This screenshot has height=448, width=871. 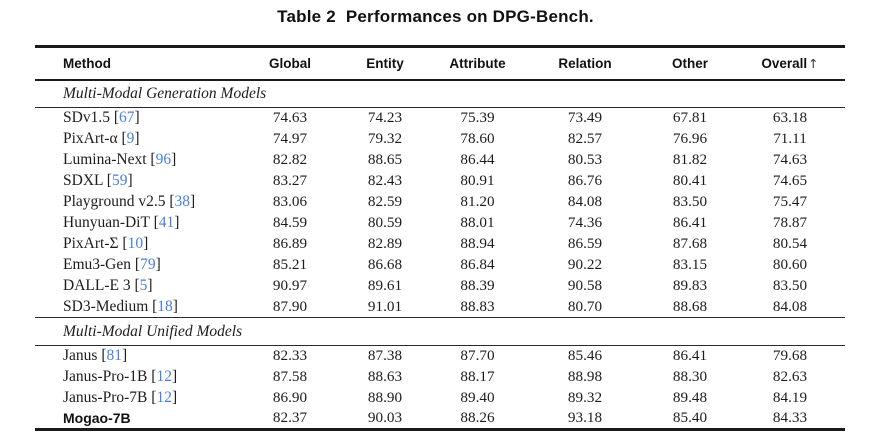 What do you see at coordinates (290, 285) in the screenshot?
I see `value-cell: 90.97` at bounding box center [290, 285].